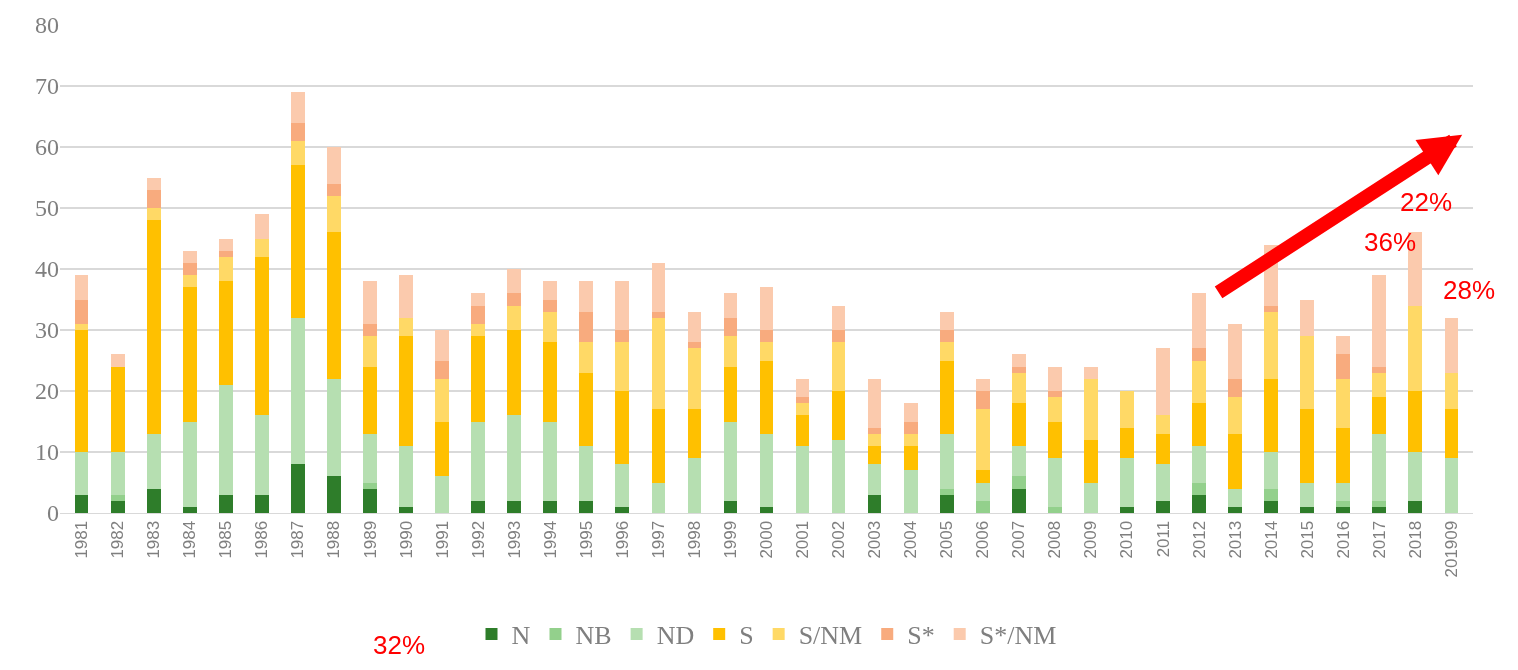  Describe the element at coordinates (1415, 539) in the screenshot. I see `x-tick-label: 2018` at that location.